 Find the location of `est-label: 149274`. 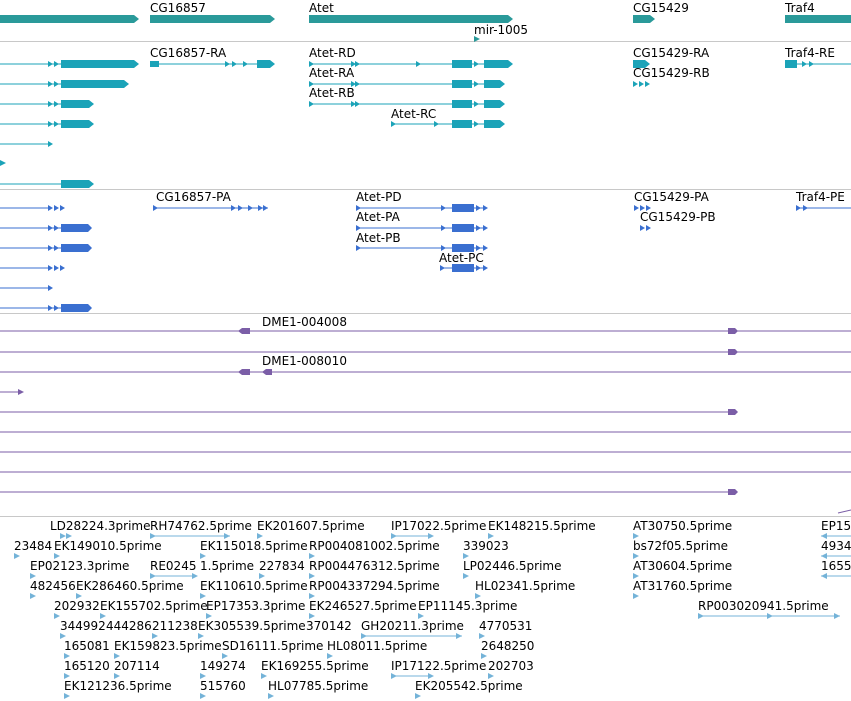

est-label: 149274 is located at coordinates (223, 666).